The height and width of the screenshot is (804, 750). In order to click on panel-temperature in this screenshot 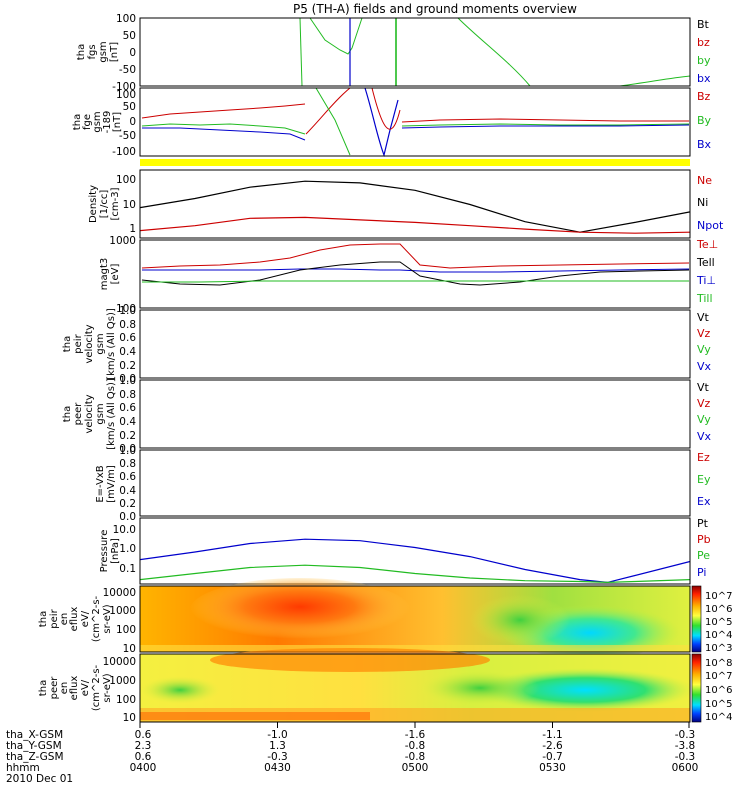, I will do `click(415, 264)`.